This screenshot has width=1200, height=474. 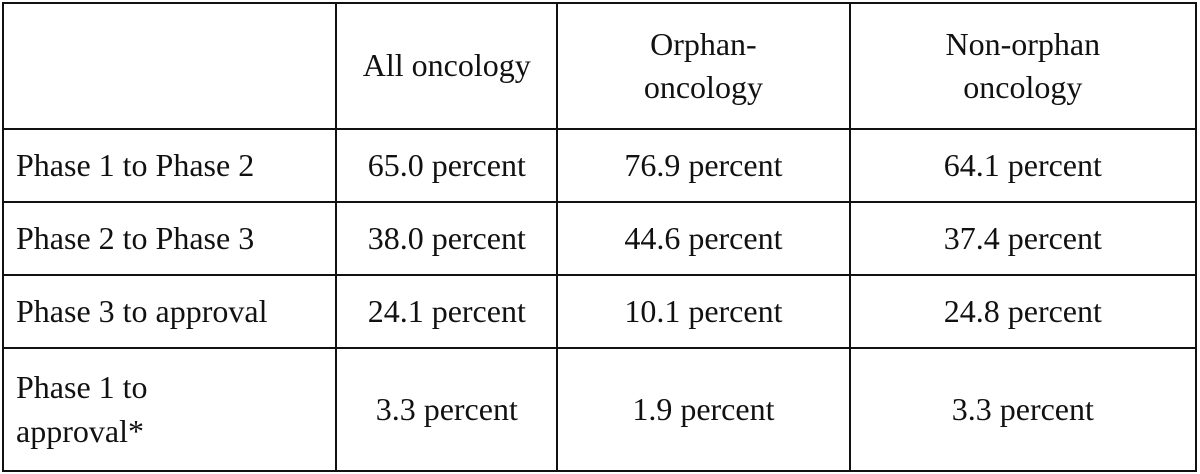 What do you see at coordinates (169, 238) in the screenshot?
I see `row-header: Phase 2 to Phase 3` at bounding box center [169, 238].